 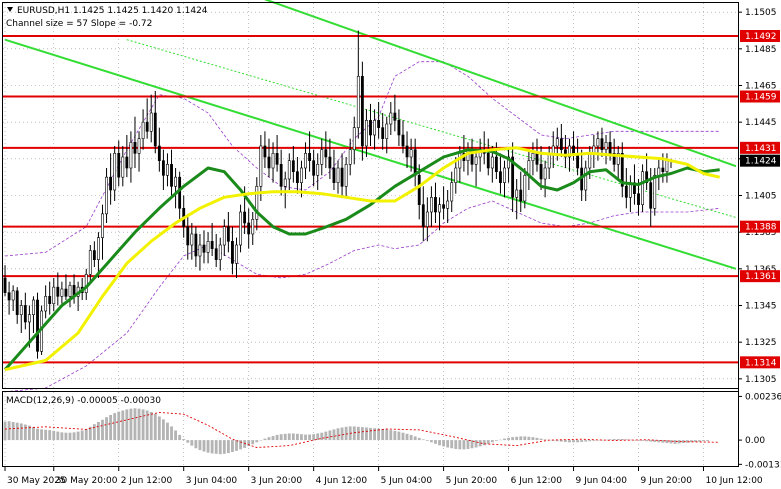 What do you see at coordinates (761, 162) in the screenshot?
I see `current-price-label: 1.1424` at bounding box center [761, 162].